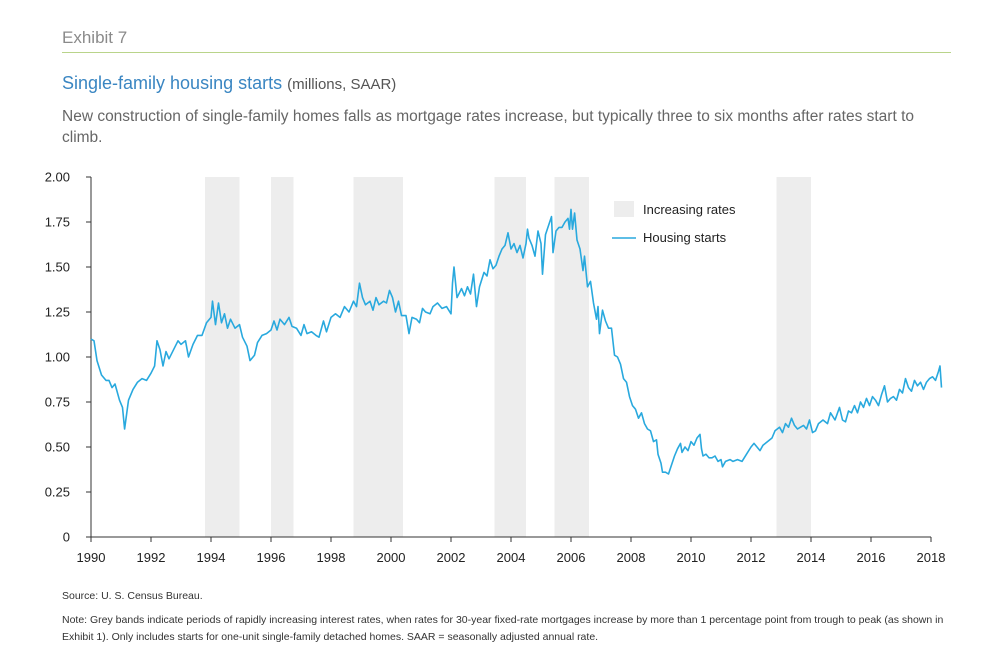  I want to click on y-tick-label: 1.00, so click(57, 357).